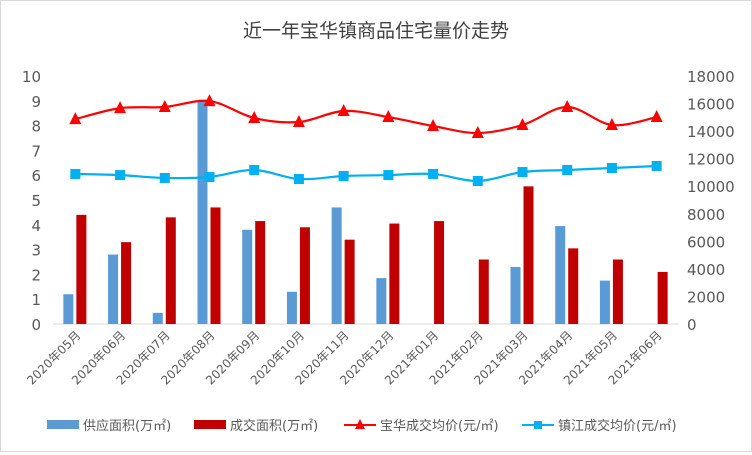 This screenshot has height=455, width=752. I want to click on chart-title: 近一年宝华镇商品住宅量价走势, so click(376, 31).